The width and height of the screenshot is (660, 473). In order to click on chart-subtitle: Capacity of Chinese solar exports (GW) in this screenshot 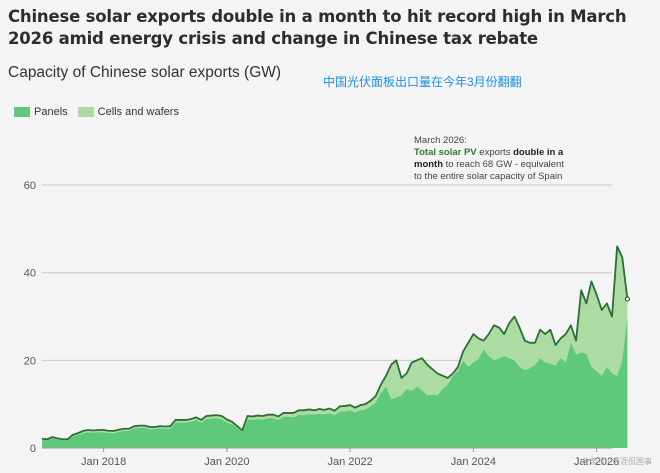, I will do `click(145, 72)`.